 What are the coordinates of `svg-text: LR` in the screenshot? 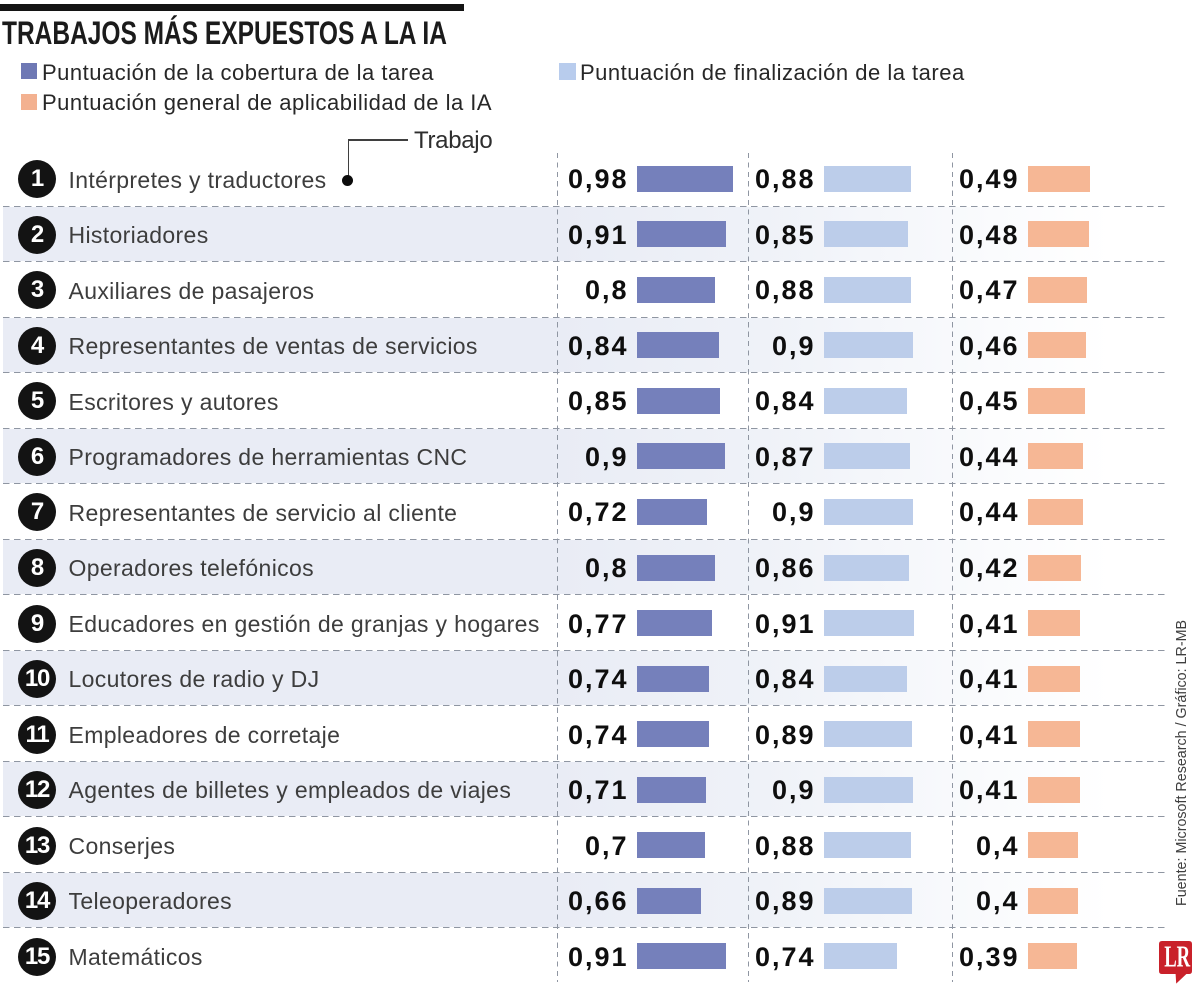 It's located at (1177, 957).